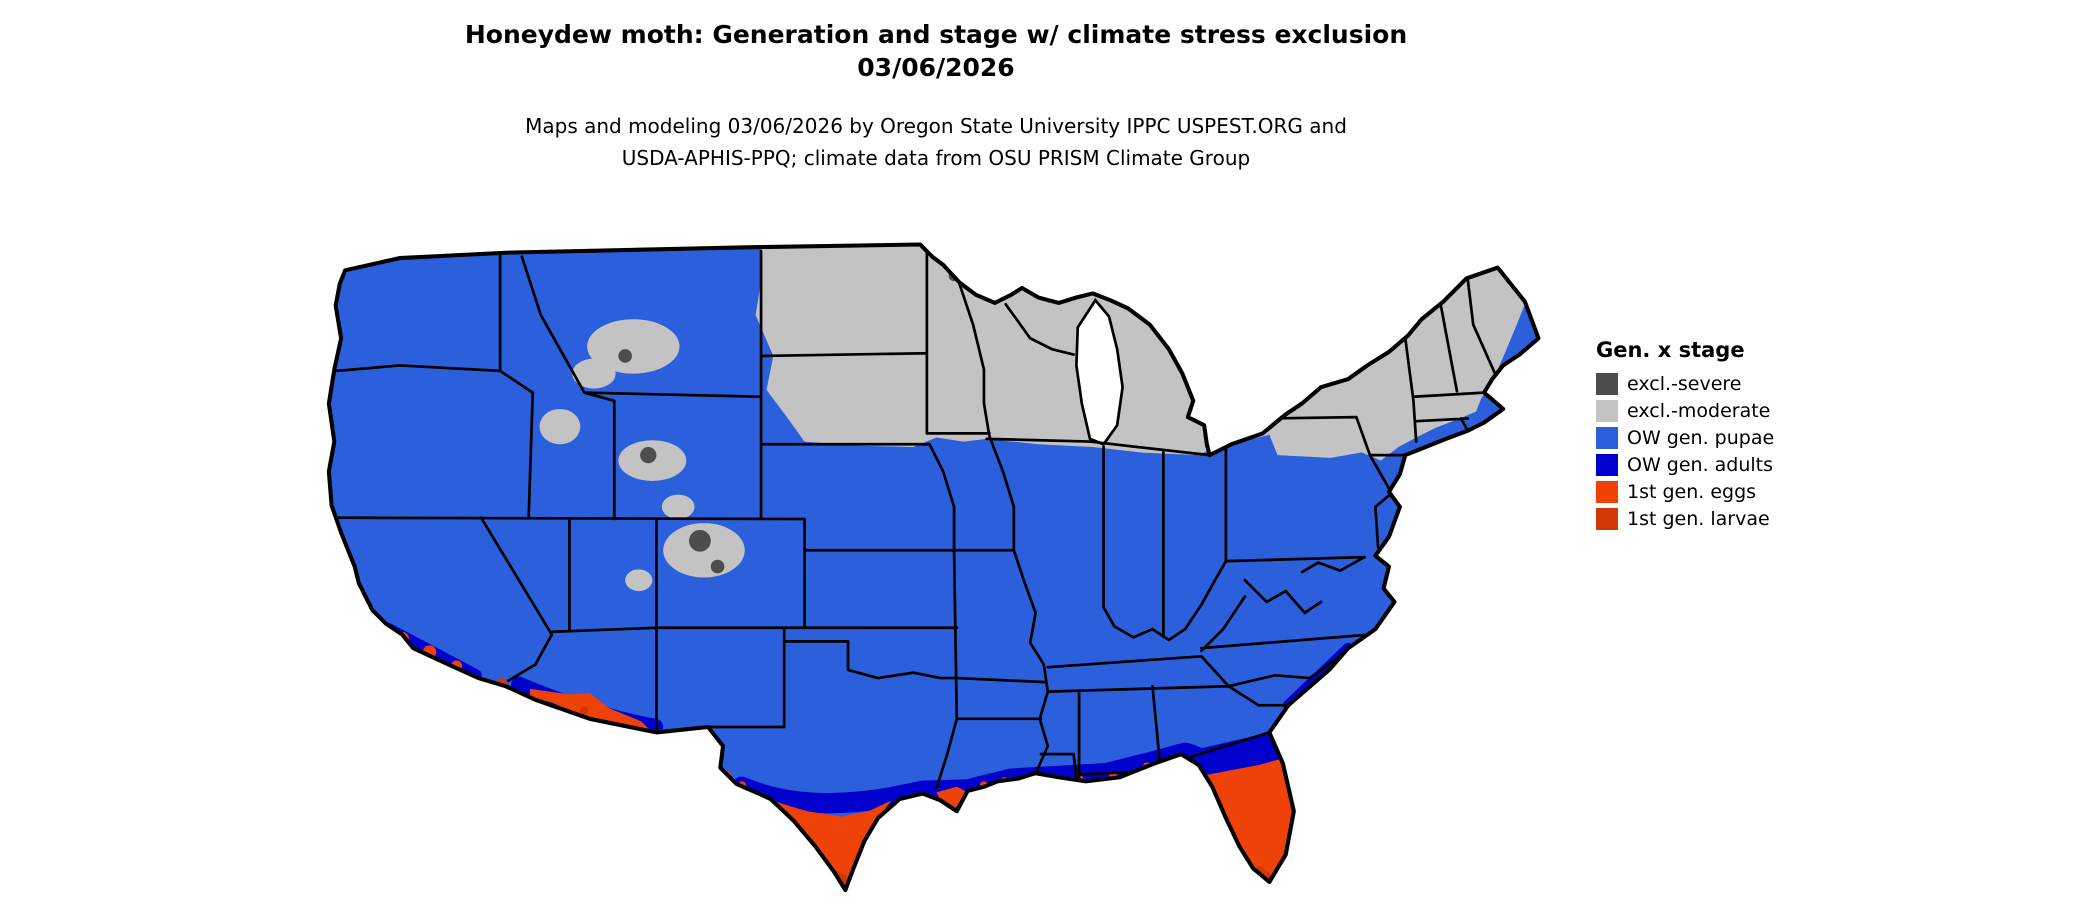  What do you see at coordinates (1607, 383) in the screenshot?
I see `legend-swatch-excl-severe` at bounding box center [1607, 383].